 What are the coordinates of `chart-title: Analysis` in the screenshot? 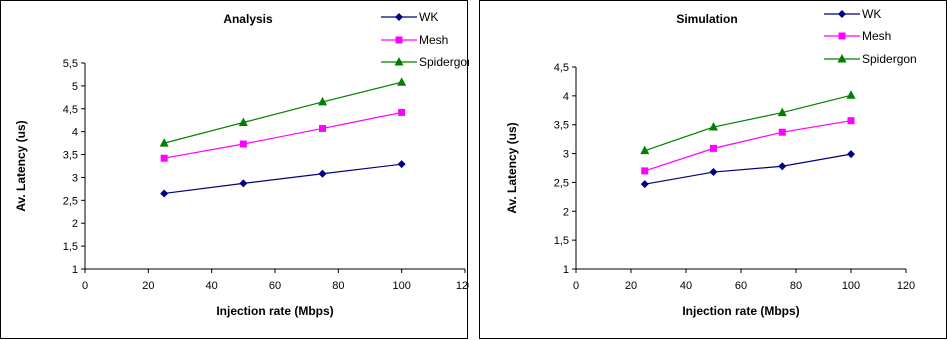 It's located at (248, 19).